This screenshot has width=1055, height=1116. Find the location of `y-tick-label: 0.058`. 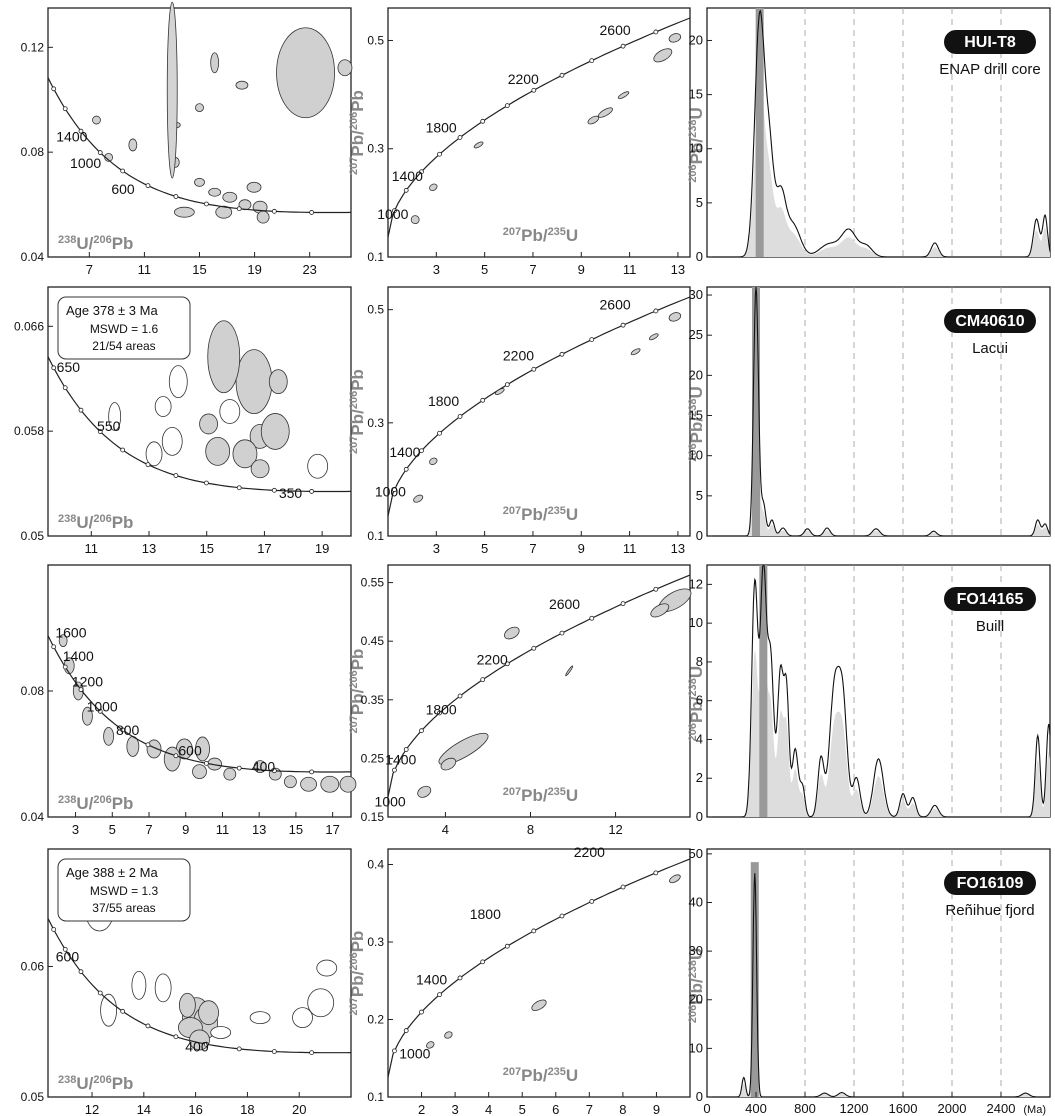

y-tick-label: 0.058 is located at coordinates (29, 431).